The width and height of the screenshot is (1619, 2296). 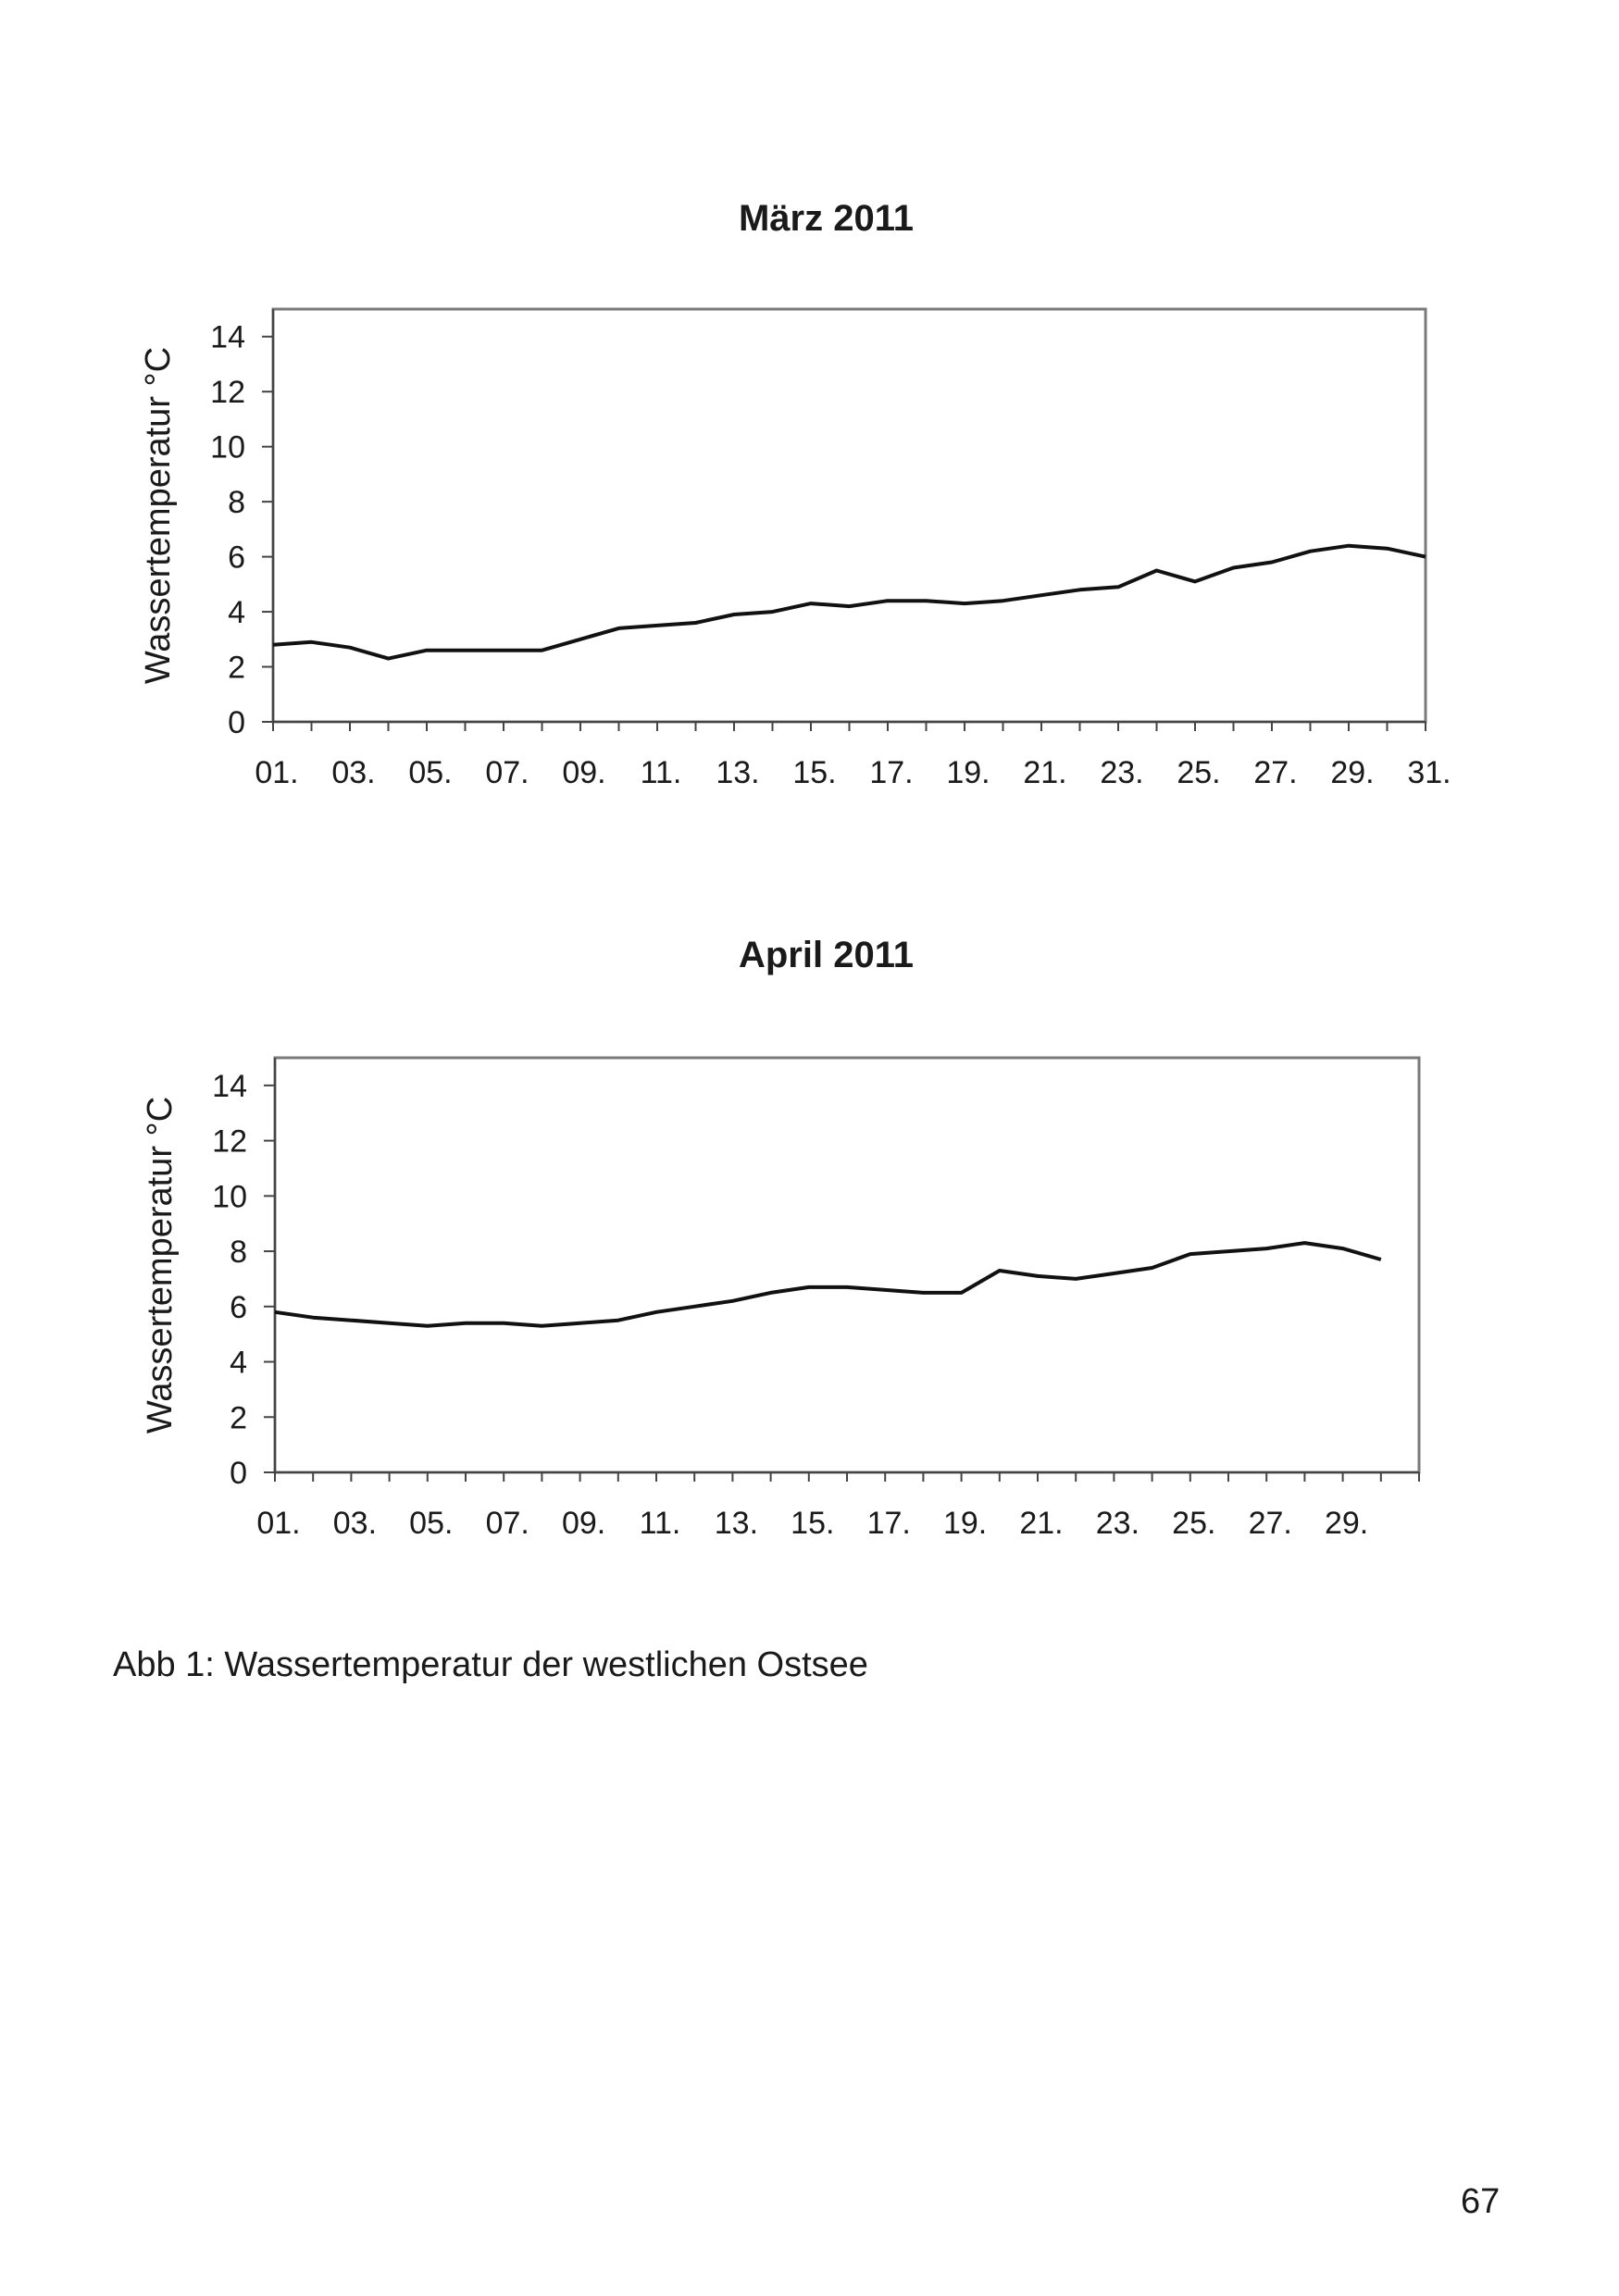 I want to click on page-number: 67, so click(x=1481, y=2202).